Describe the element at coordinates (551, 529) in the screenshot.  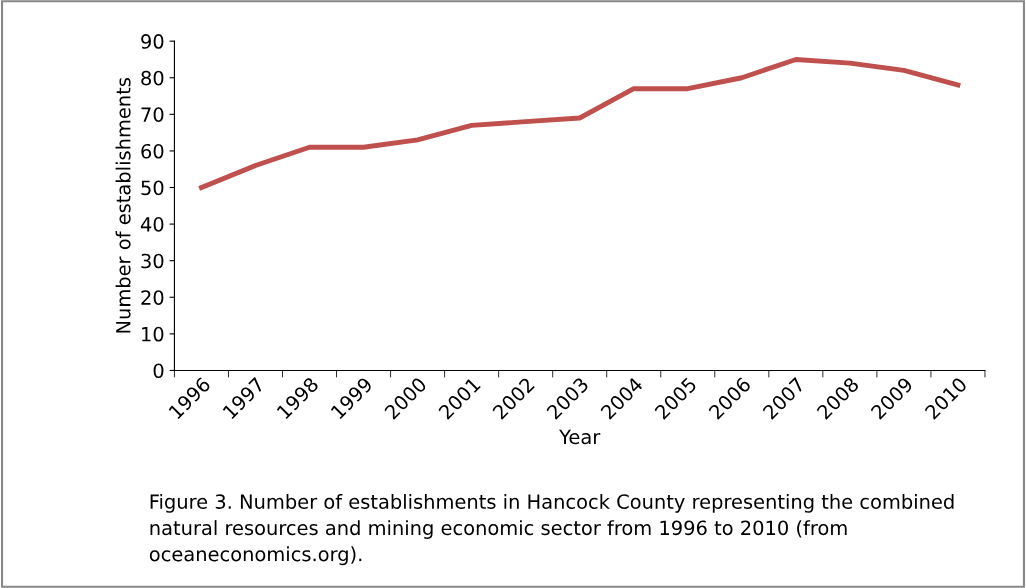
I see `caption: Figure 3. Number of establishments in Hancock County representing the combined natural resources and mining economic sector from 1996 to 2010 (from oceaneconomics.org).` at that location.